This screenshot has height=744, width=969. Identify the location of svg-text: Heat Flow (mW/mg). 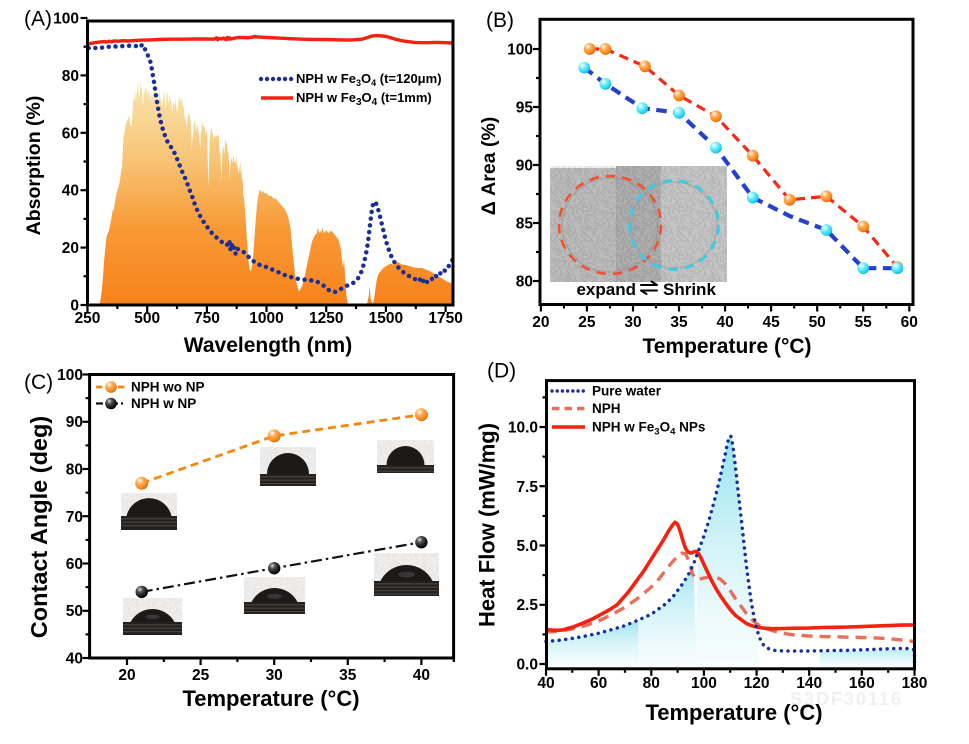
(487, 525).